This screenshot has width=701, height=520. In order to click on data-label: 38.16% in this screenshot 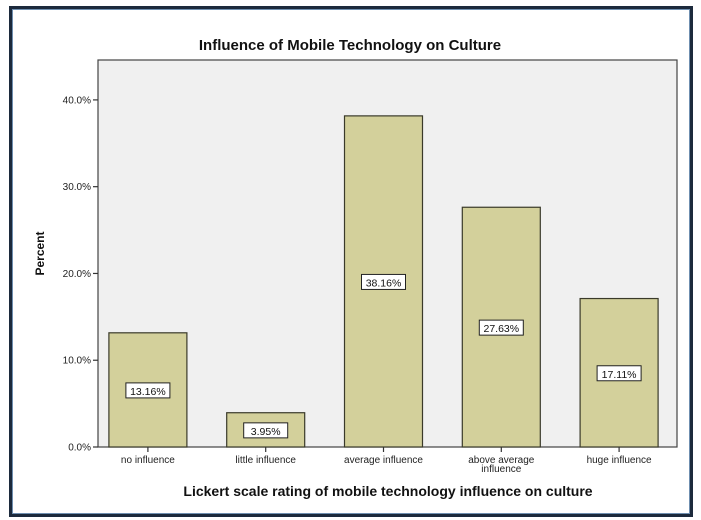, I will do `click(384, 283)`.